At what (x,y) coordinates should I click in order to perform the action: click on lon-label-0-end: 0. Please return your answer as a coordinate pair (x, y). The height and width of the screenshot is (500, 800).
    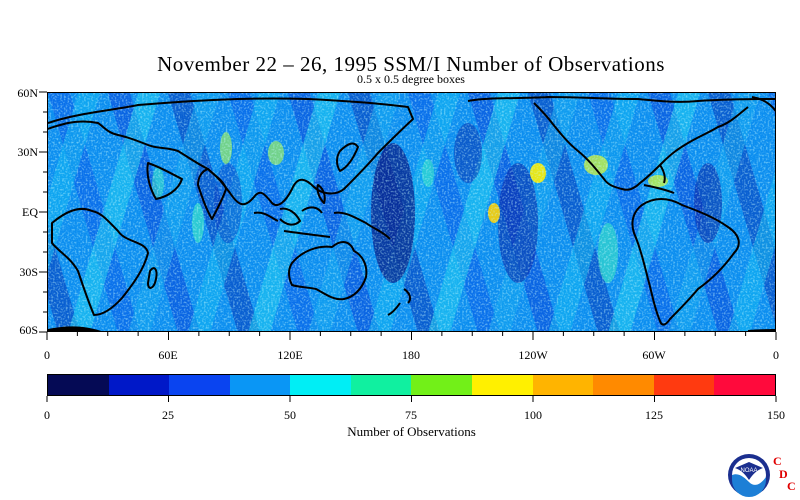
    Looking at the image, I should click on (776, 355).